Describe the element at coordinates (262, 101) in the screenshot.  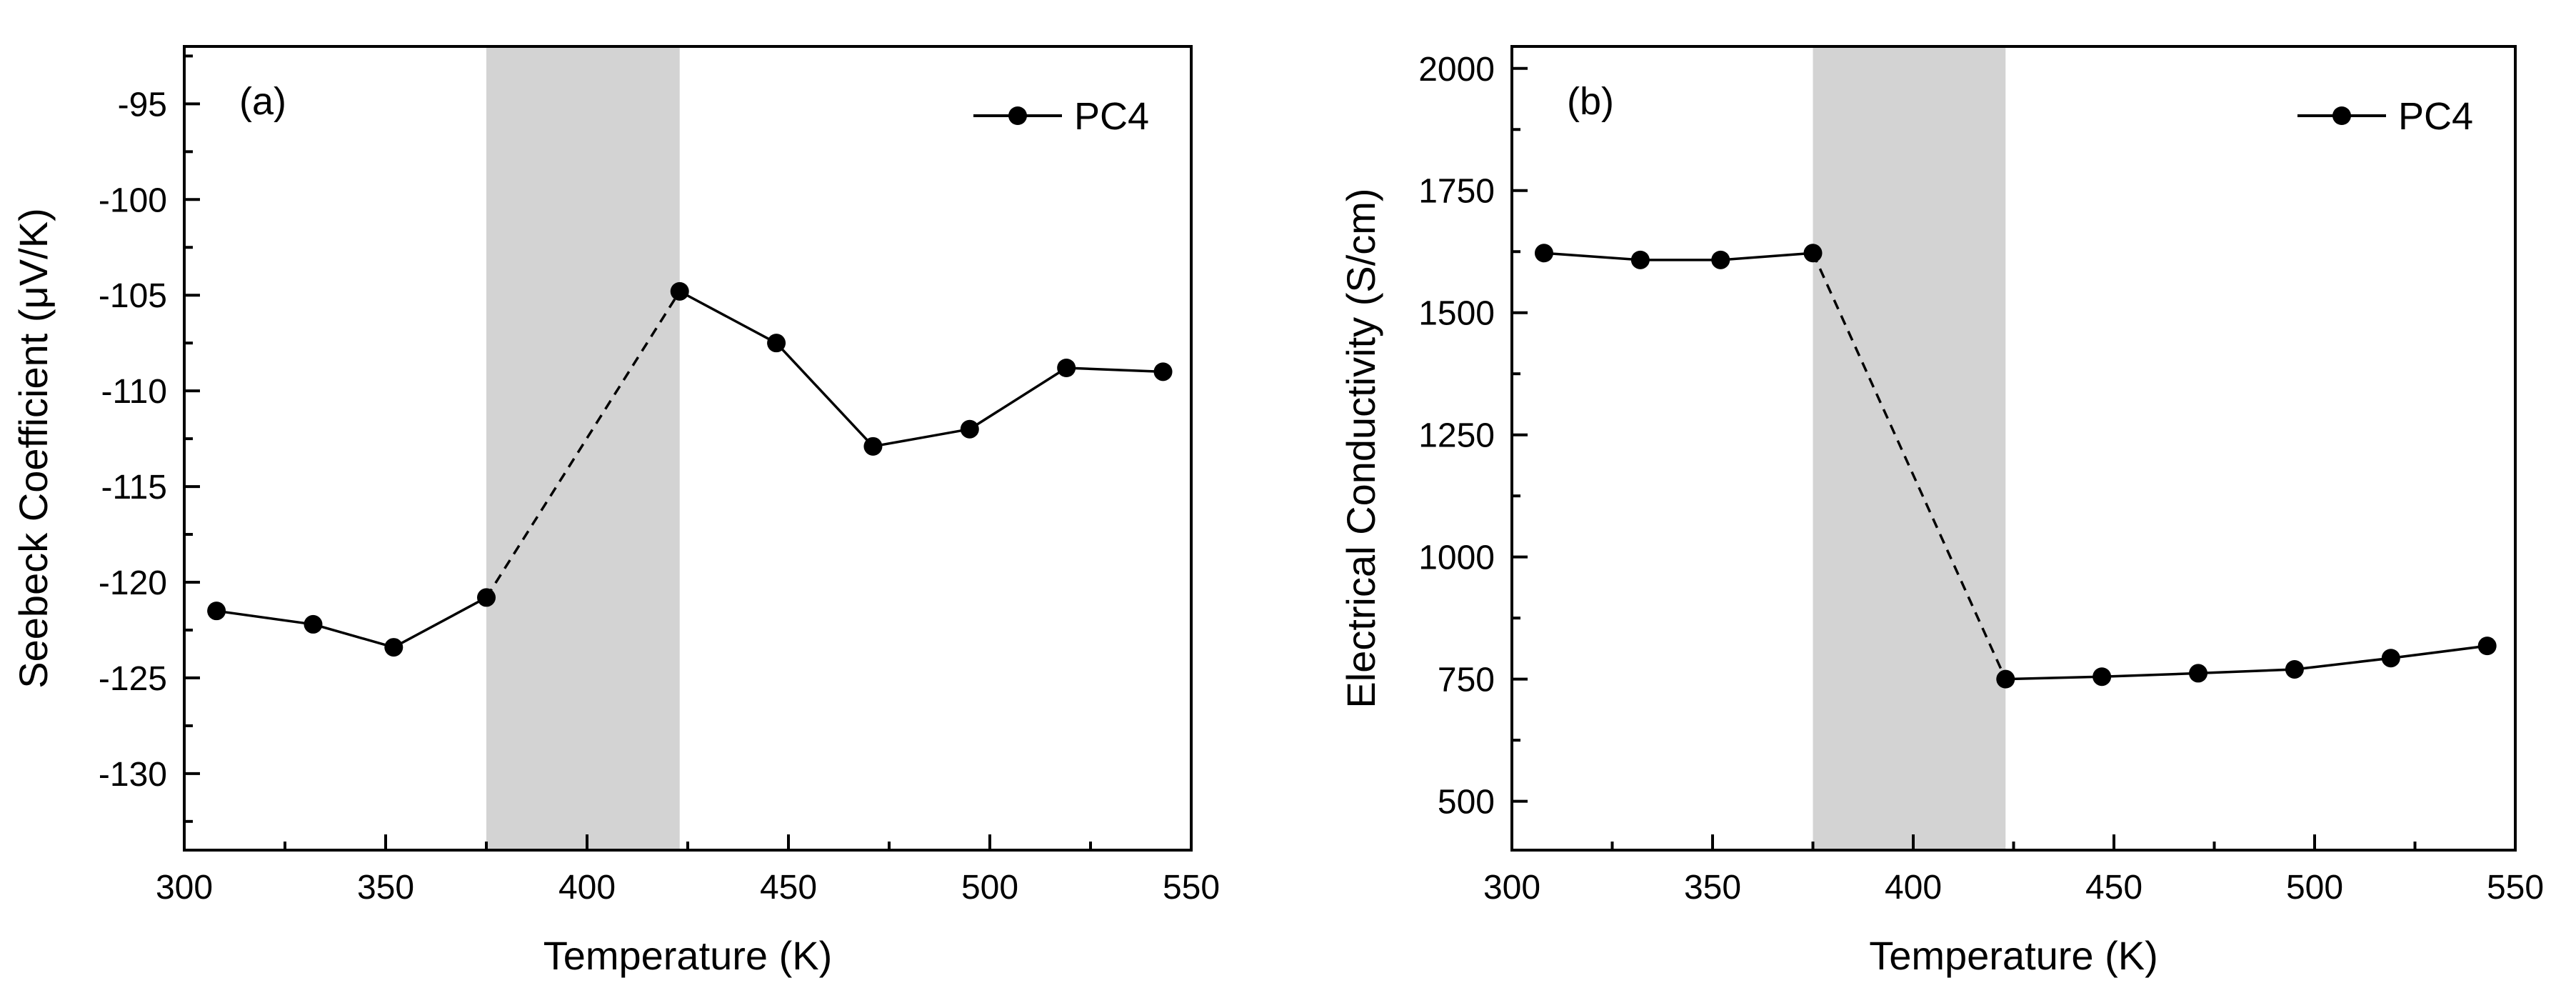
I see `panel-label: (a)` at that location.